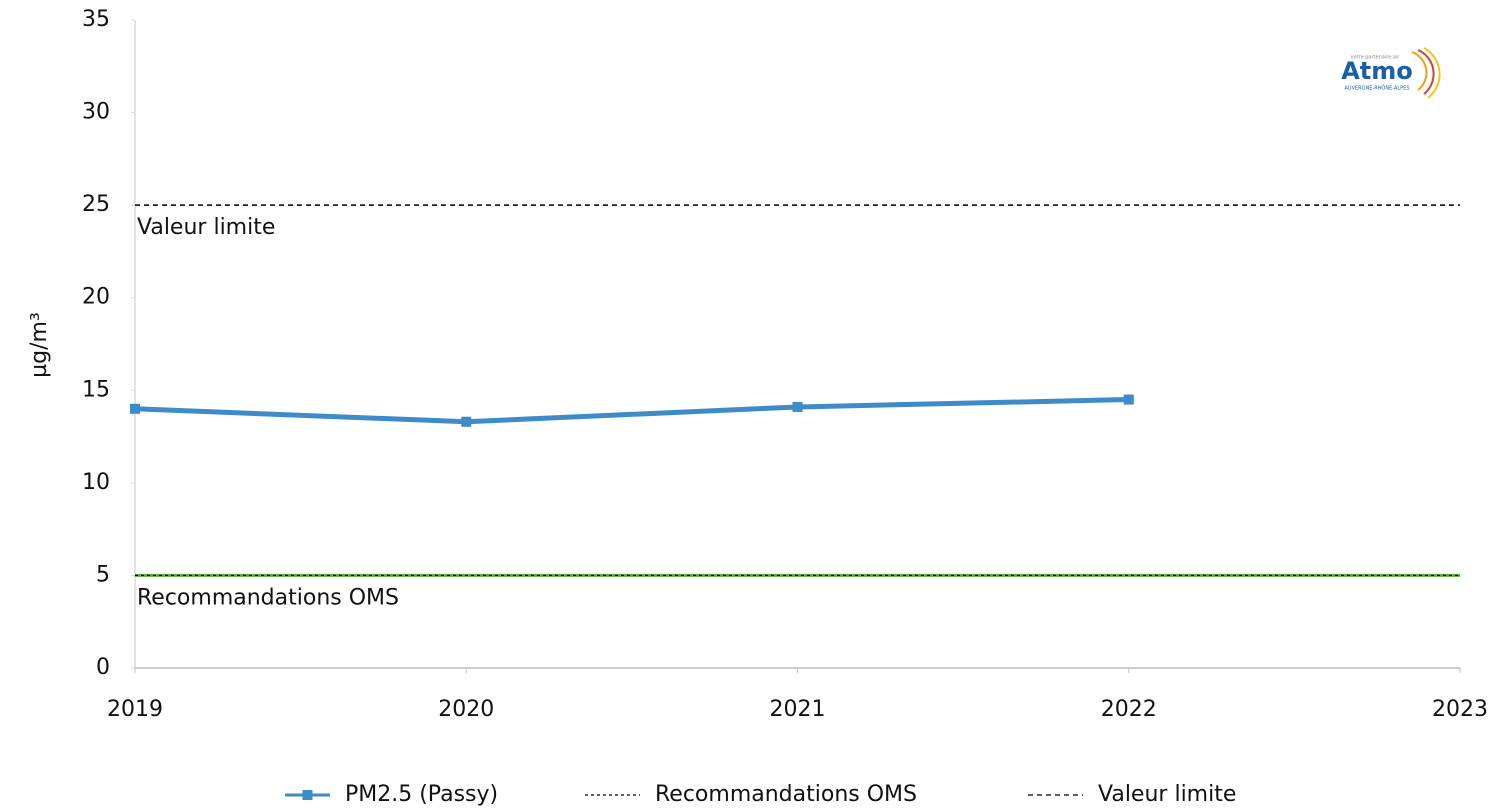  What do you see at coordinates (96, 482) in the screenshot?
I see `y-tick-label: 10` at bounding box center [96, 482].